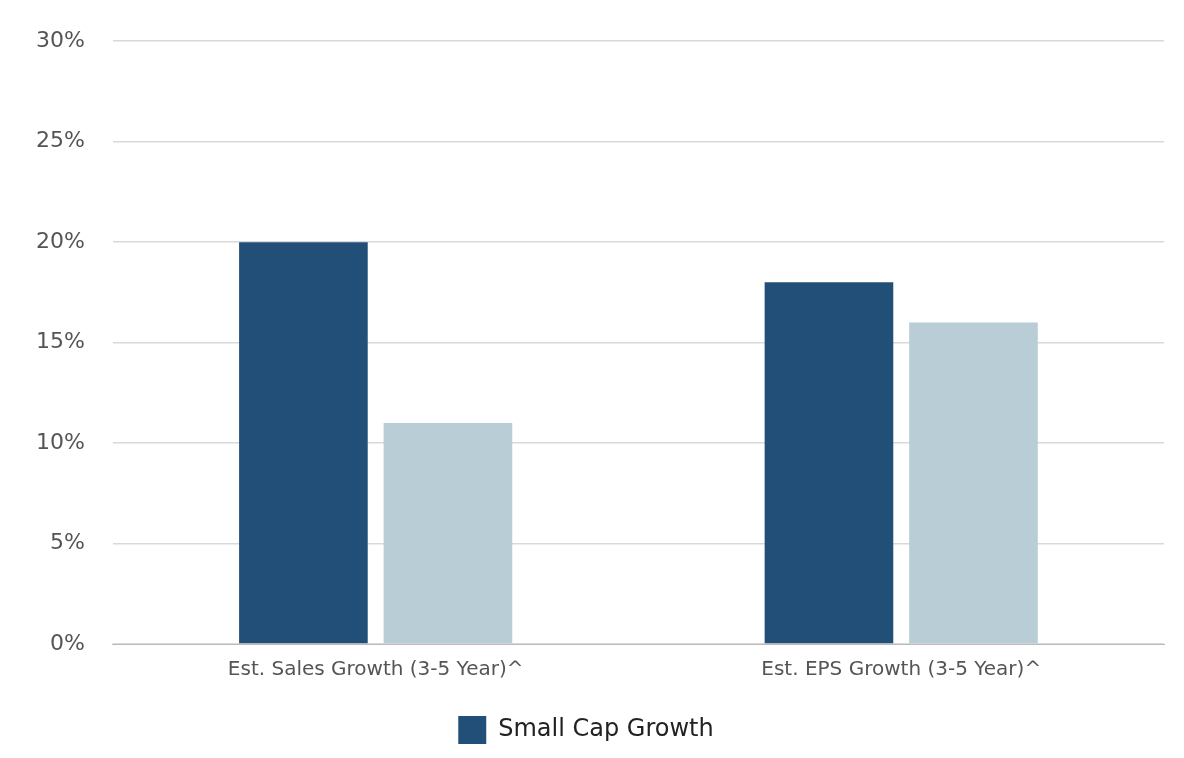 The width and height of the screenshot is (1184, 758). Describe the element at coordinates (375, 668) in the screenshot. I see `x-tick-label: Est. Sales Growth (3-5 Year)^` at that location.